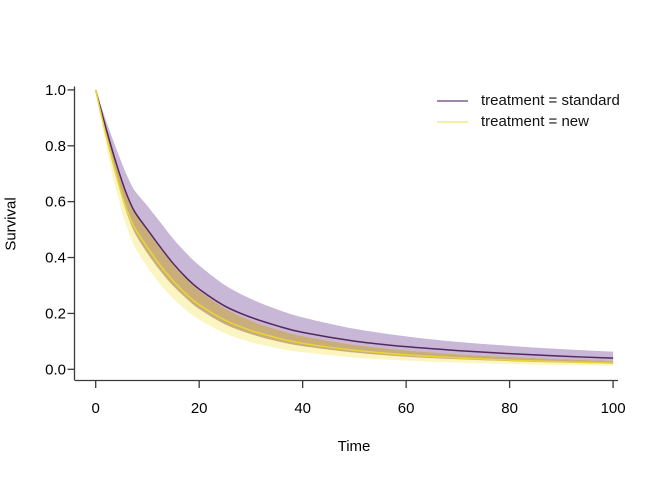 Image resolution: width=672 pixels, height=480 pixels. What do you see at coordinates (354, 446) in the screenshot?
I see `x-axis-title: Time` at bounding box center [354, 446].